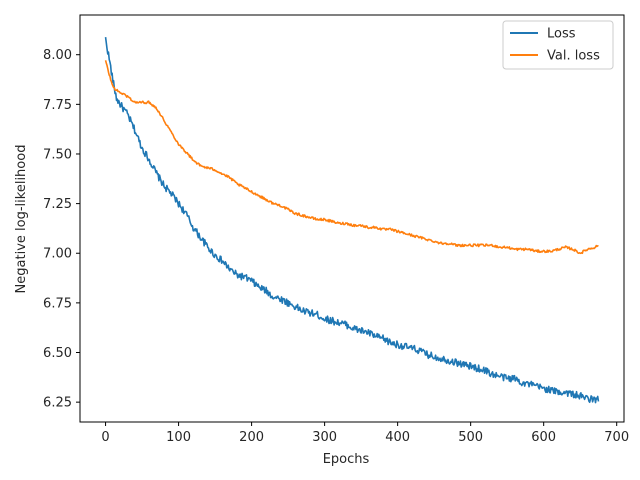  What do you see at coordinates (324, 437) in the screenshot?
I see `x-tick-label: 300` at bounding box center [324, 437].